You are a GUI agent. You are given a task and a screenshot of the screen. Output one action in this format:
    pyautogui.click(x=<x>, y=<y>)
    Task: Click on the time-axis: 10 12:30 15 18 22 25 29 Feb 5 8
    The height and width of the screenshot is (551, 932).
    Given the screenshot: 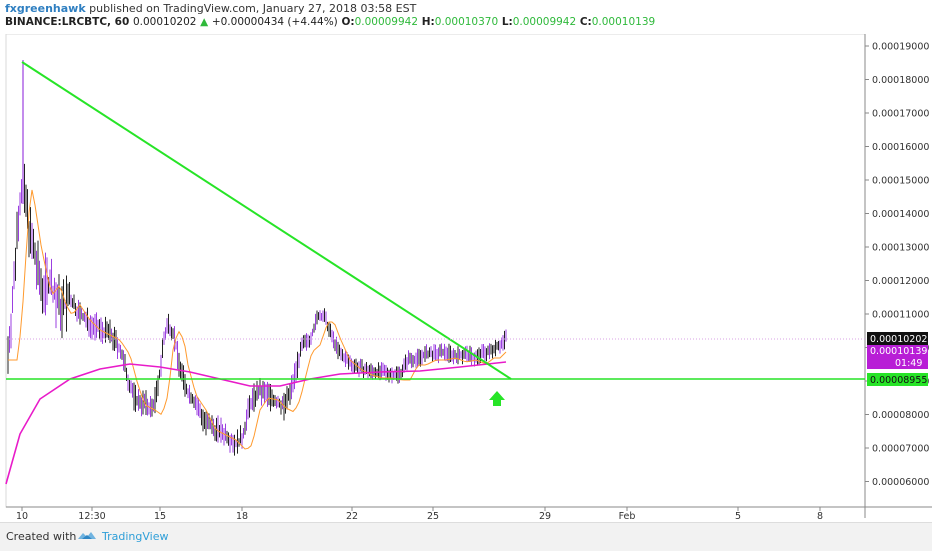 What is the action you would take?
    pyautogui.click(x=419, y=514)
    